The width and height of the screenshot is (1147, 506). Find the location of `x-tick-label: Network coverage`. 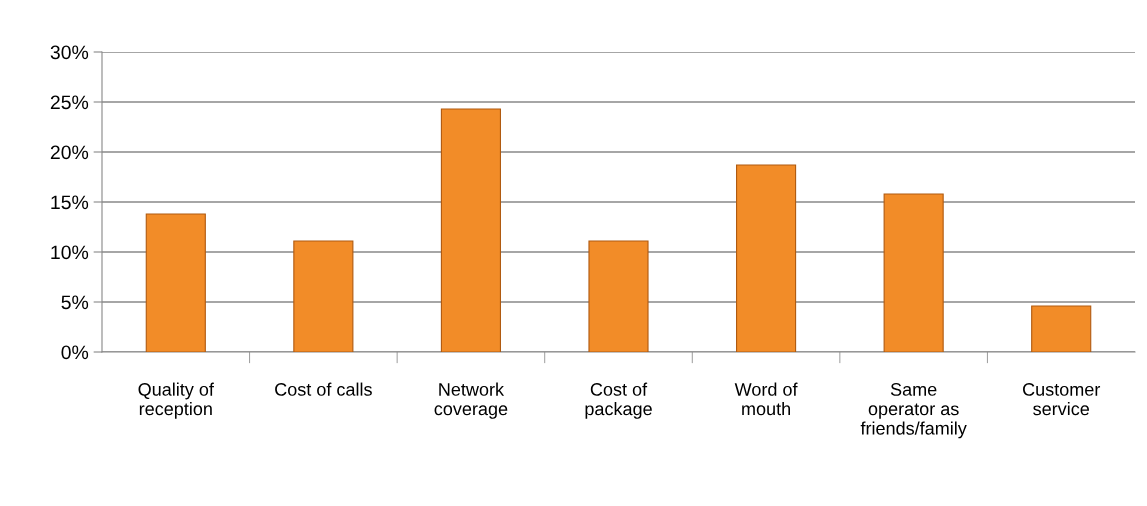

x-tick-label: Network coverage is located at coordinates (471, 400).